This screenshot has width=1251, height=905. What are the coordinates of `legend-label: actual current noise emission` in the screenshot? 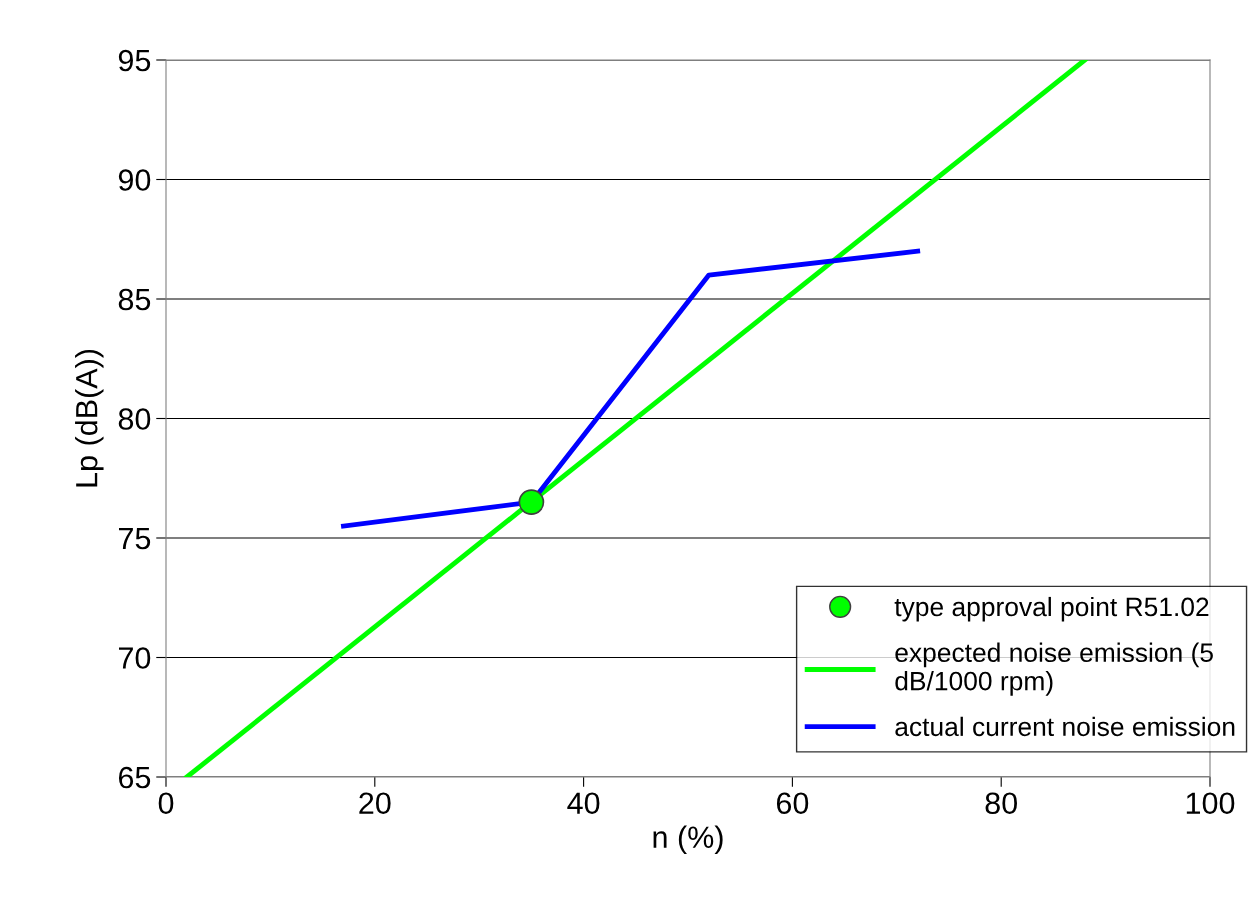 It's located at (1065, 726).